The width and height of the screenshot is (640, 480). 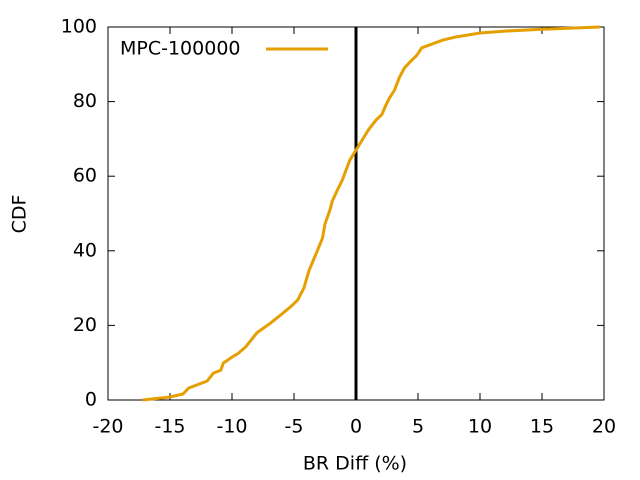 What do you see at coordinates (91, 400) in the screenshot?
I see `y-tick-label: 0` at bounding box center [91, 400].